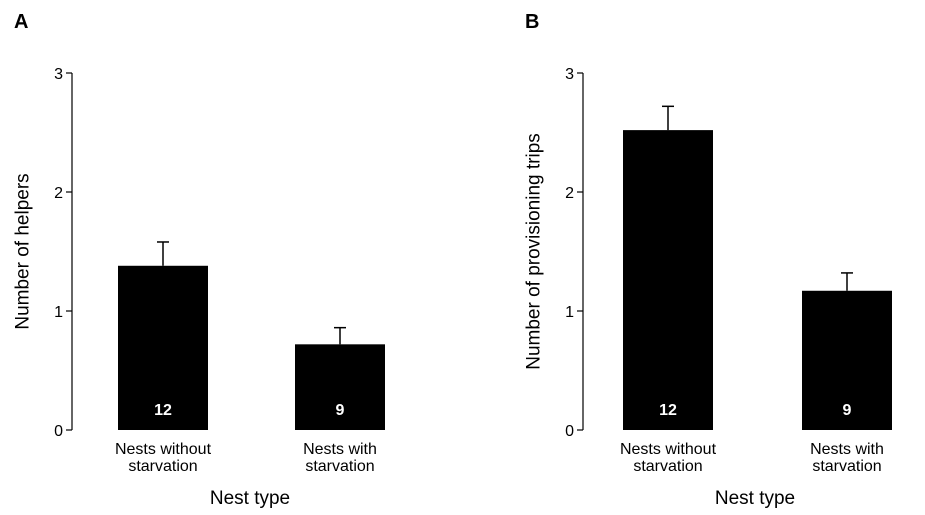 The height and width of the screenshot is (515, 925). Describe the element at coordinates (21, 22) in the screenshot. I see `panel-label: A` at that location.